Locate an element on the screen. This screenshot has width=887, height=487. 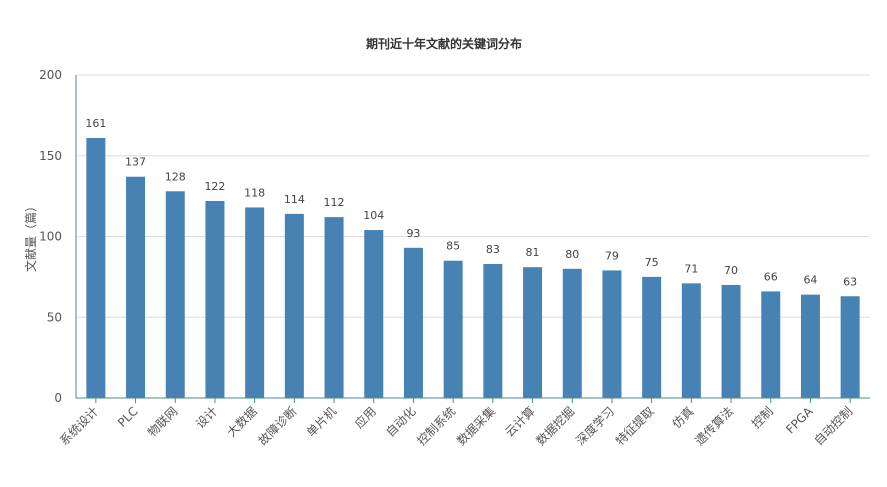
y-tick-label: 200 is located at coordinates (50, 75).